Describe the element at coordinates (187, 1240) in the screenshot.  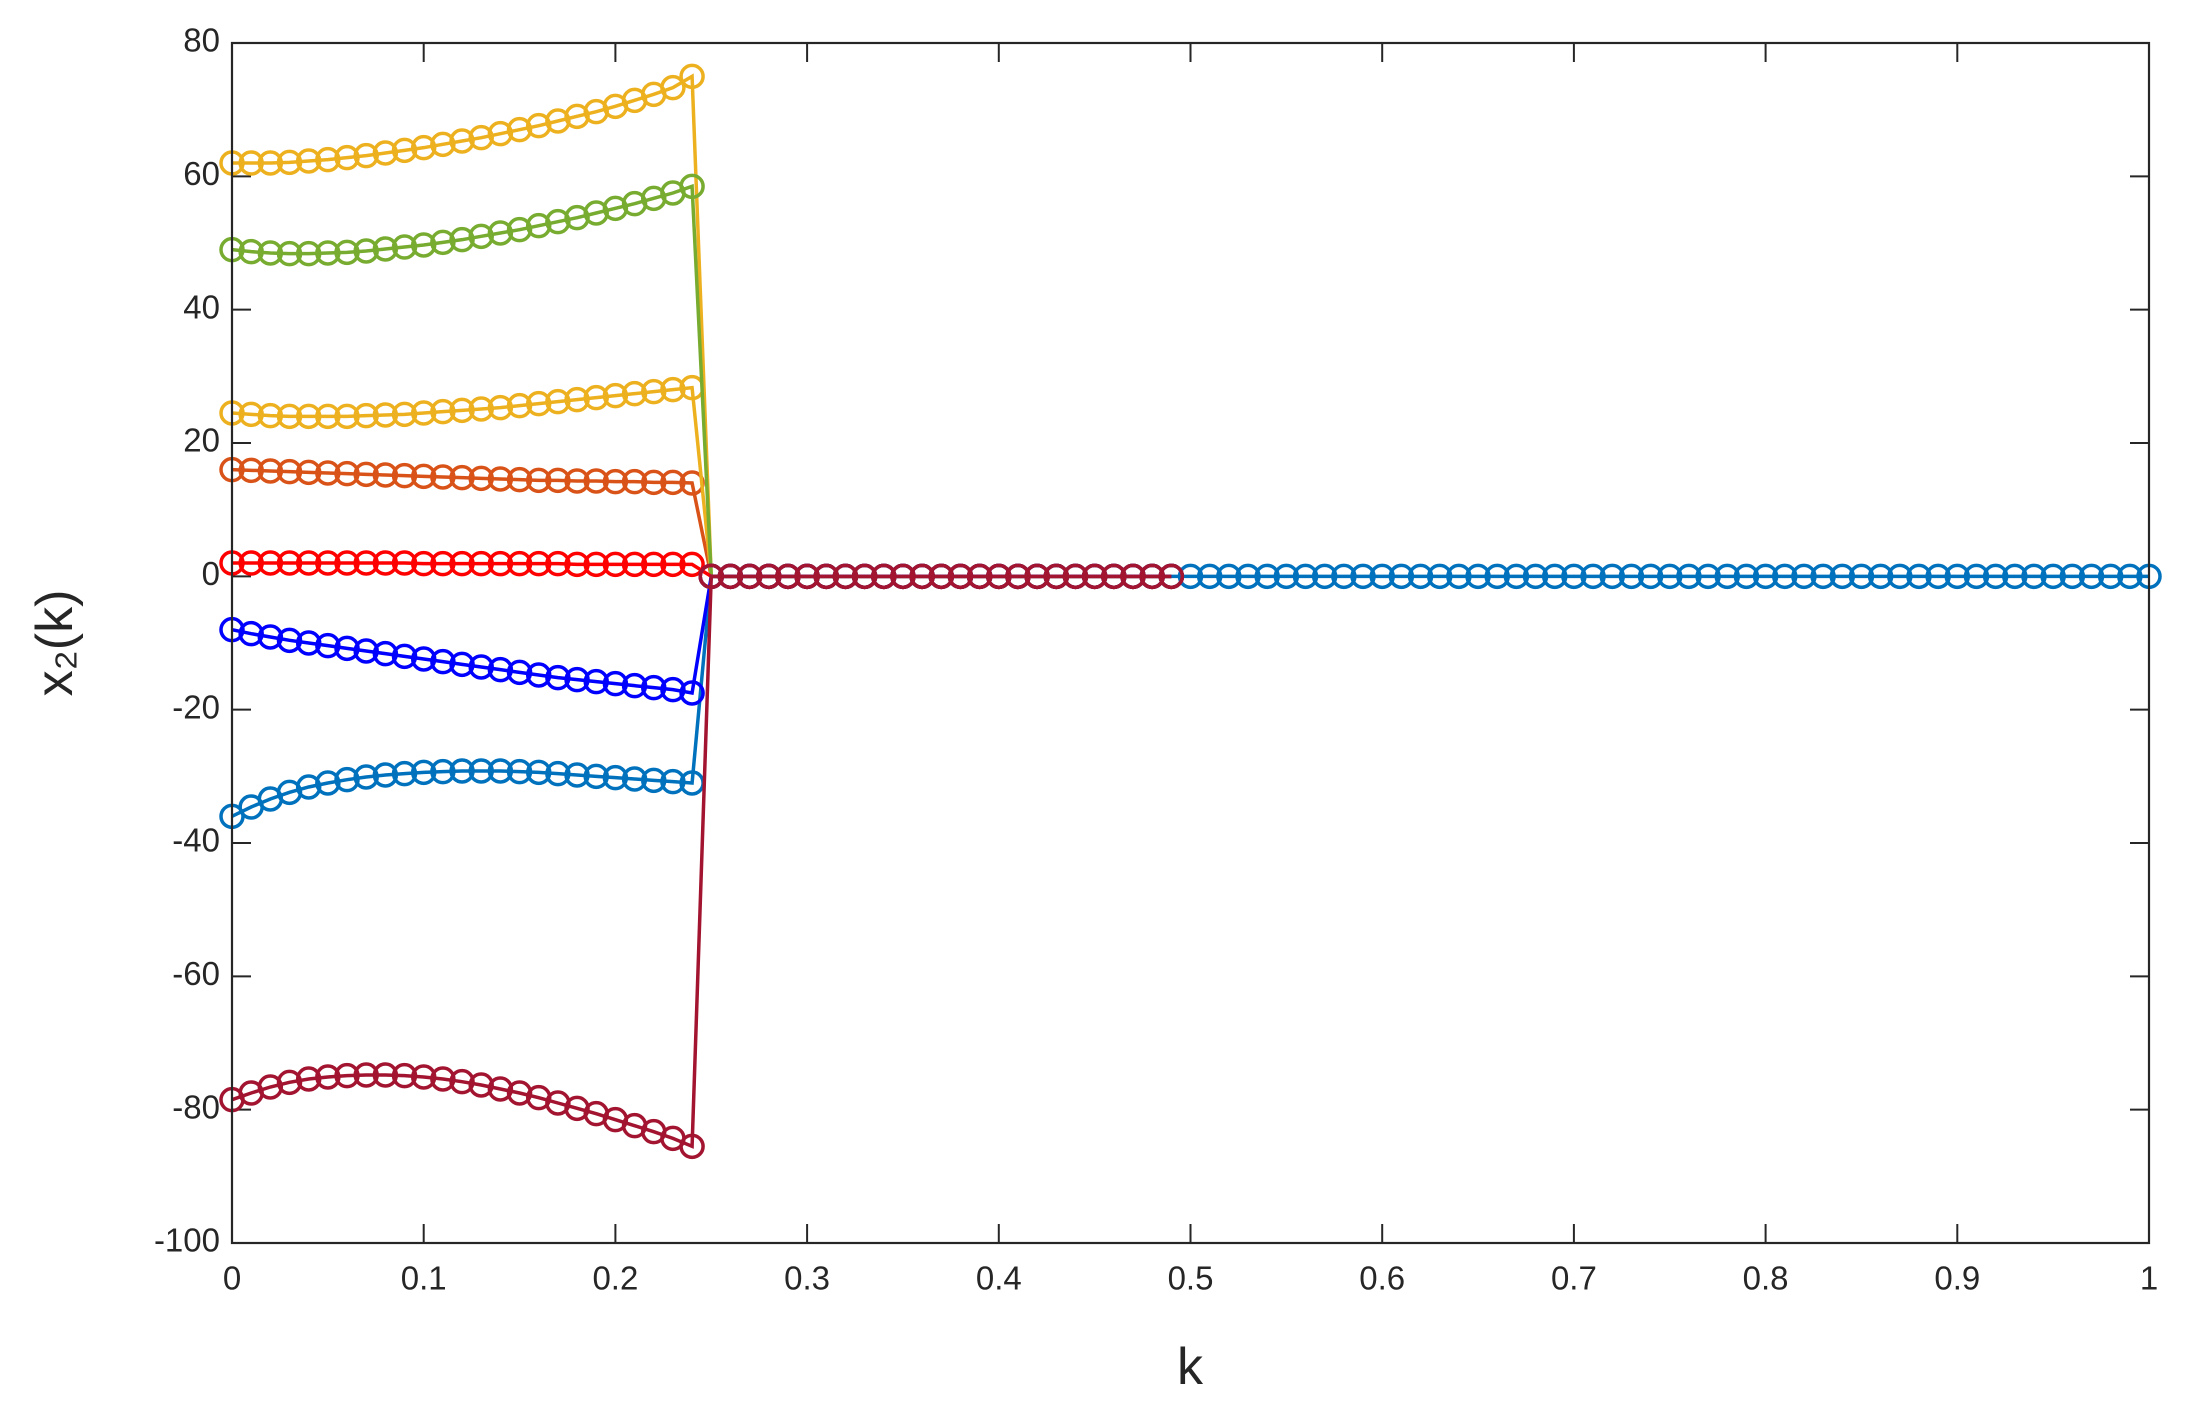
I see `y-tick-label: -100` at that location.